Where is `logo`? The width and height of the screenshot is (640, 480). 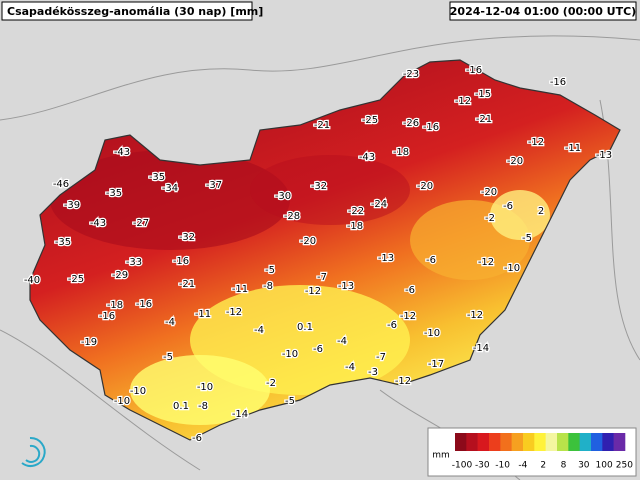 logo is located at coordinates (33, 451).